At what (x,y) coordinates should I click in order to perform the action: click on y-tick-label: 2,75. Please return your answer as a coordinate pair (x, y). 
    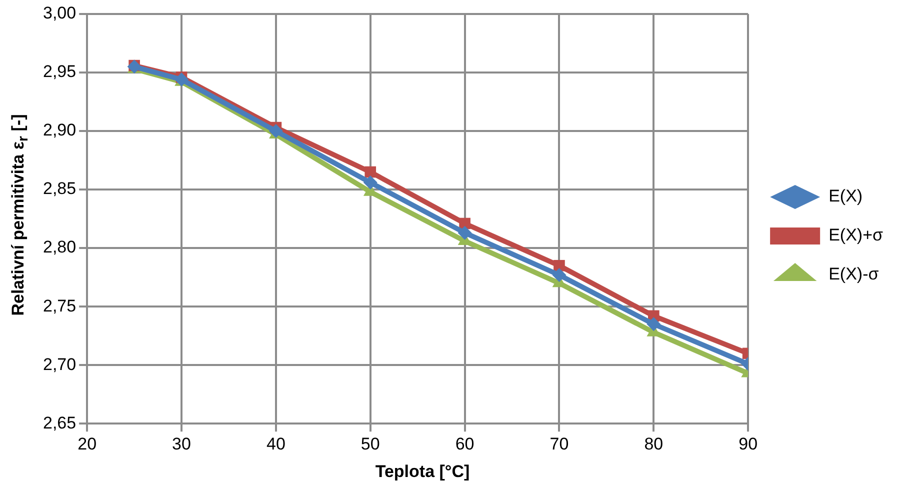
    Looking at the image, I should click on (59, 306).